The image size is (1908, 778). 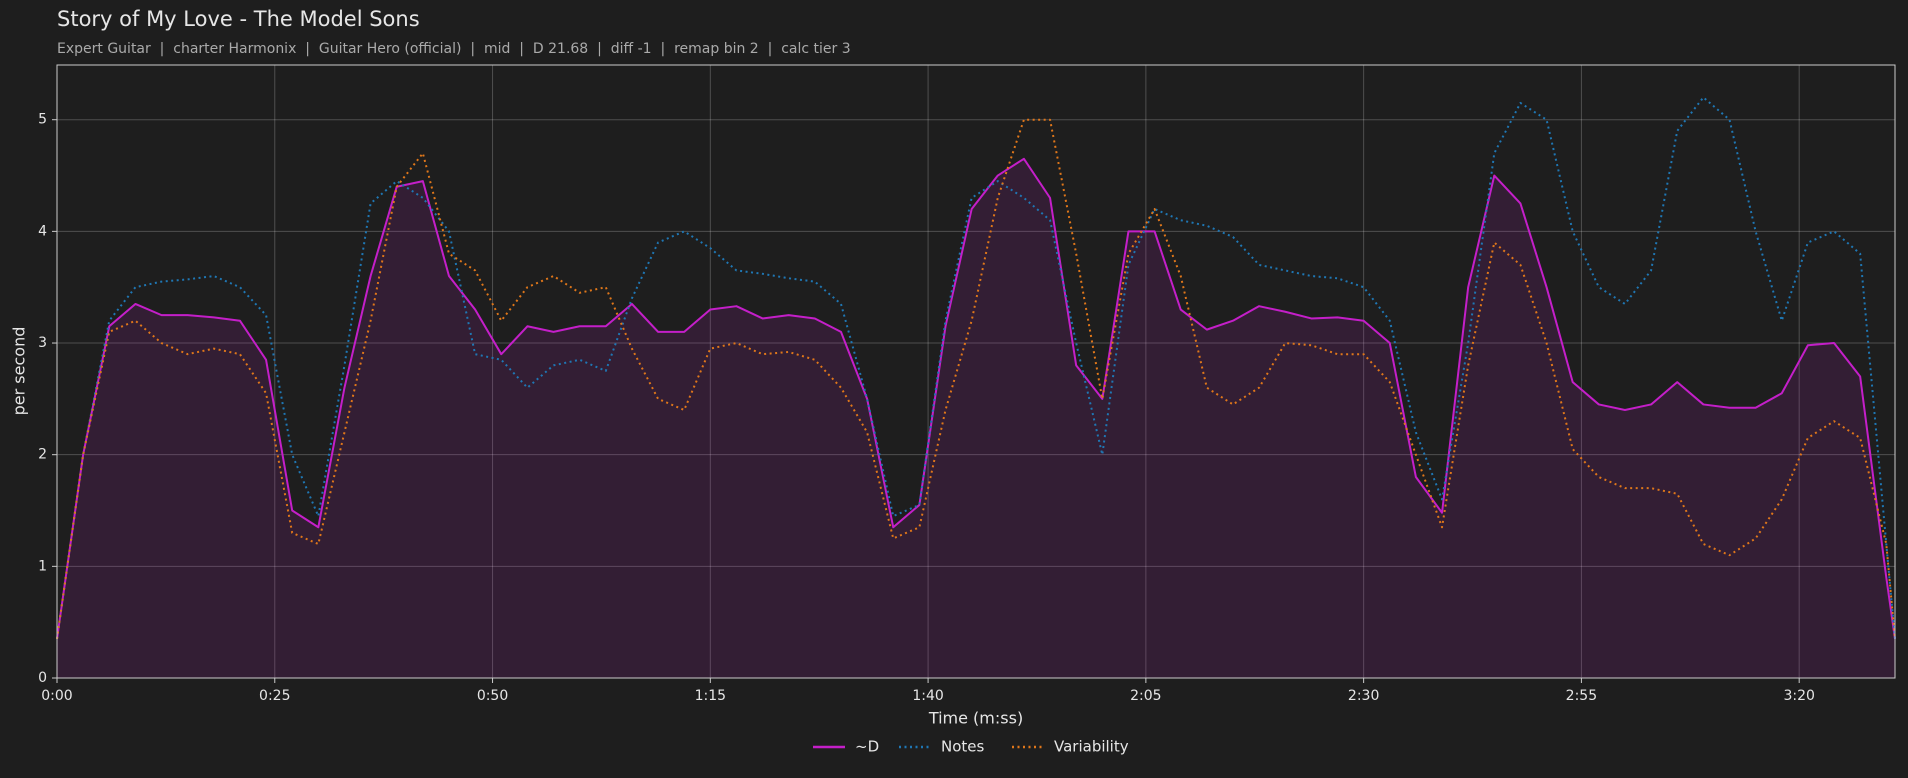 I want to click on x-tick-label: 2:30, so click(x=1363, y=696).